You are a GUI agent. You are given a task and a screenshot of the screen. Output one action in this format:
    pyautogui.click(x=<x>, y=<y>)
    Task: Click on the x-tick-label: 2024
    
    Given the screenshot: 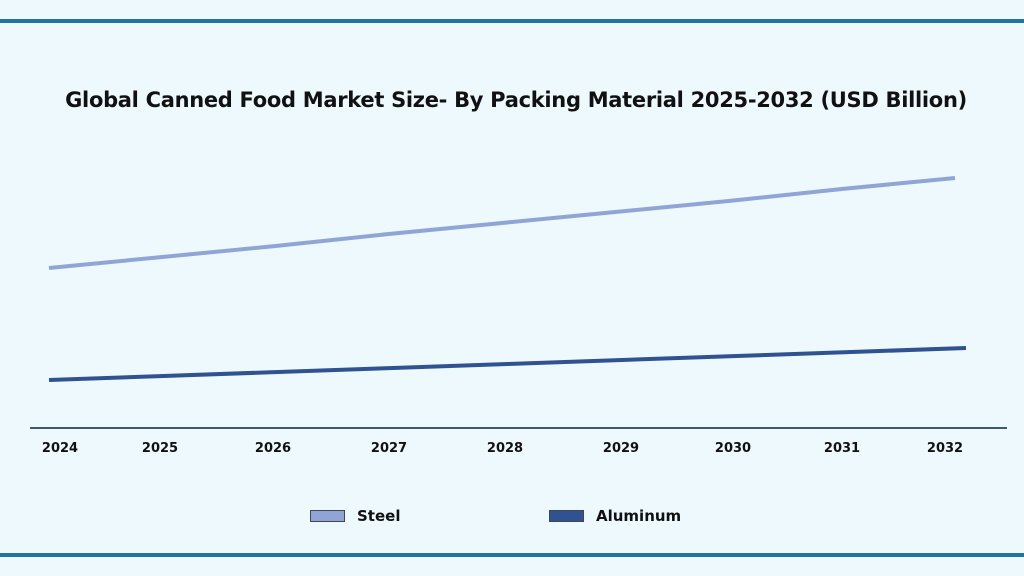 What is the action you would take?
    pyautogui.click(x=60, y=448)
    